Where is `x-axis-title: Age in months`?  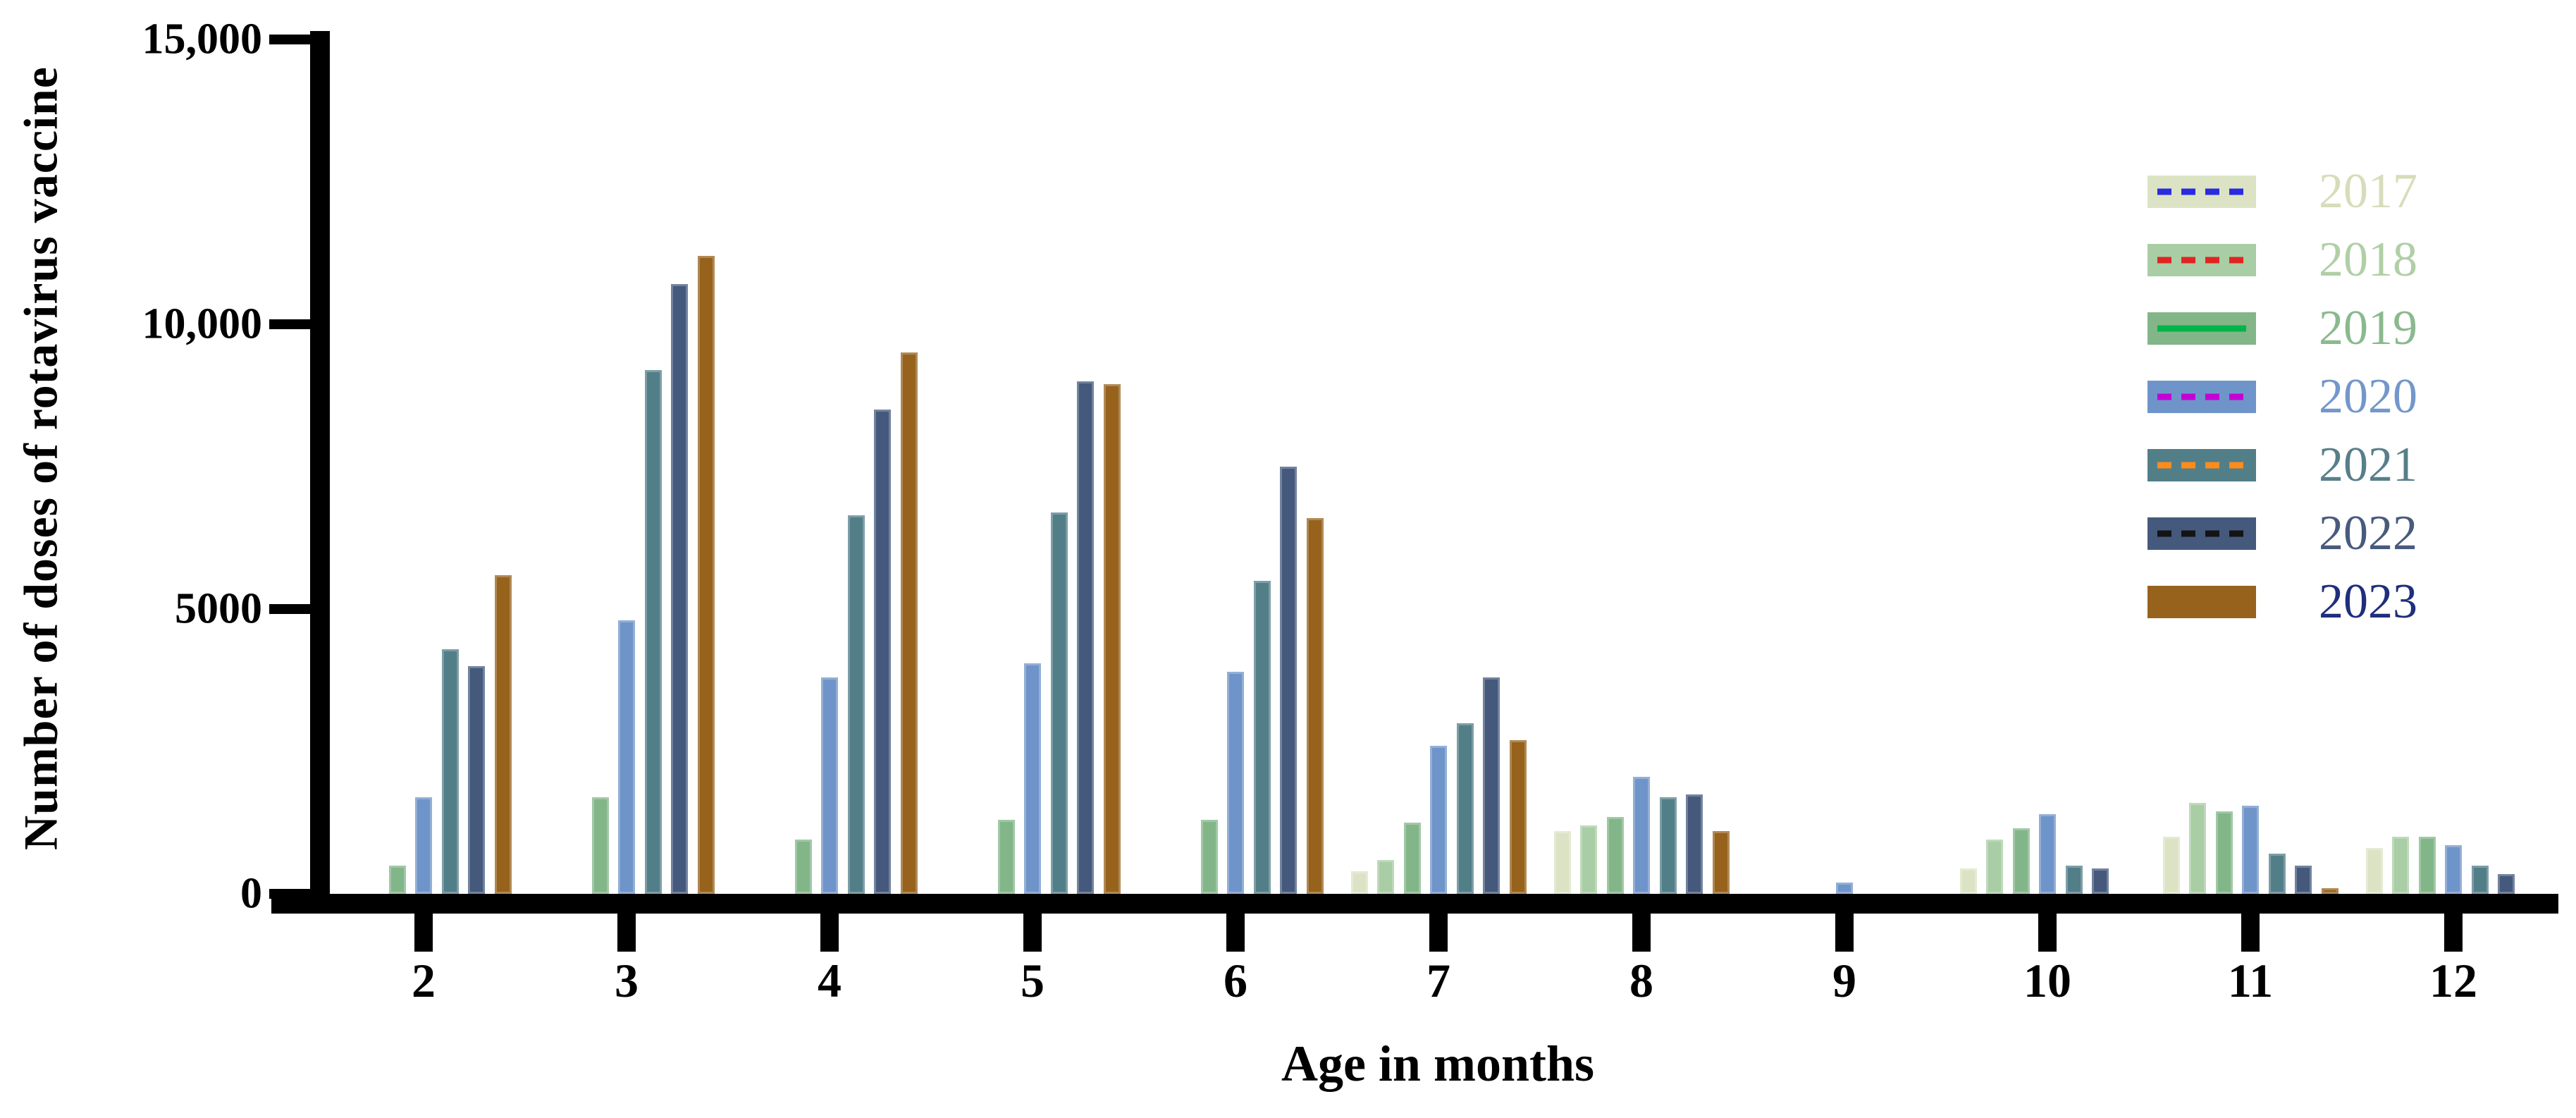 x-axis-title: Age in months is located at coordinates (1438, 1064).